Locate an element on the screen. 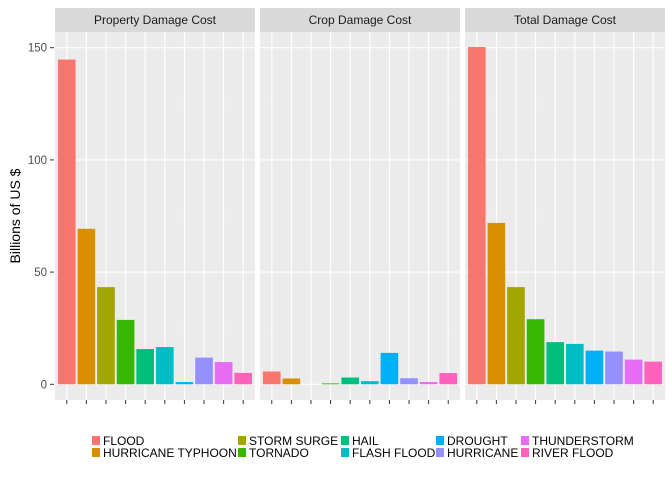  legend-item: FLOOD is located at coordinates (118, 441).